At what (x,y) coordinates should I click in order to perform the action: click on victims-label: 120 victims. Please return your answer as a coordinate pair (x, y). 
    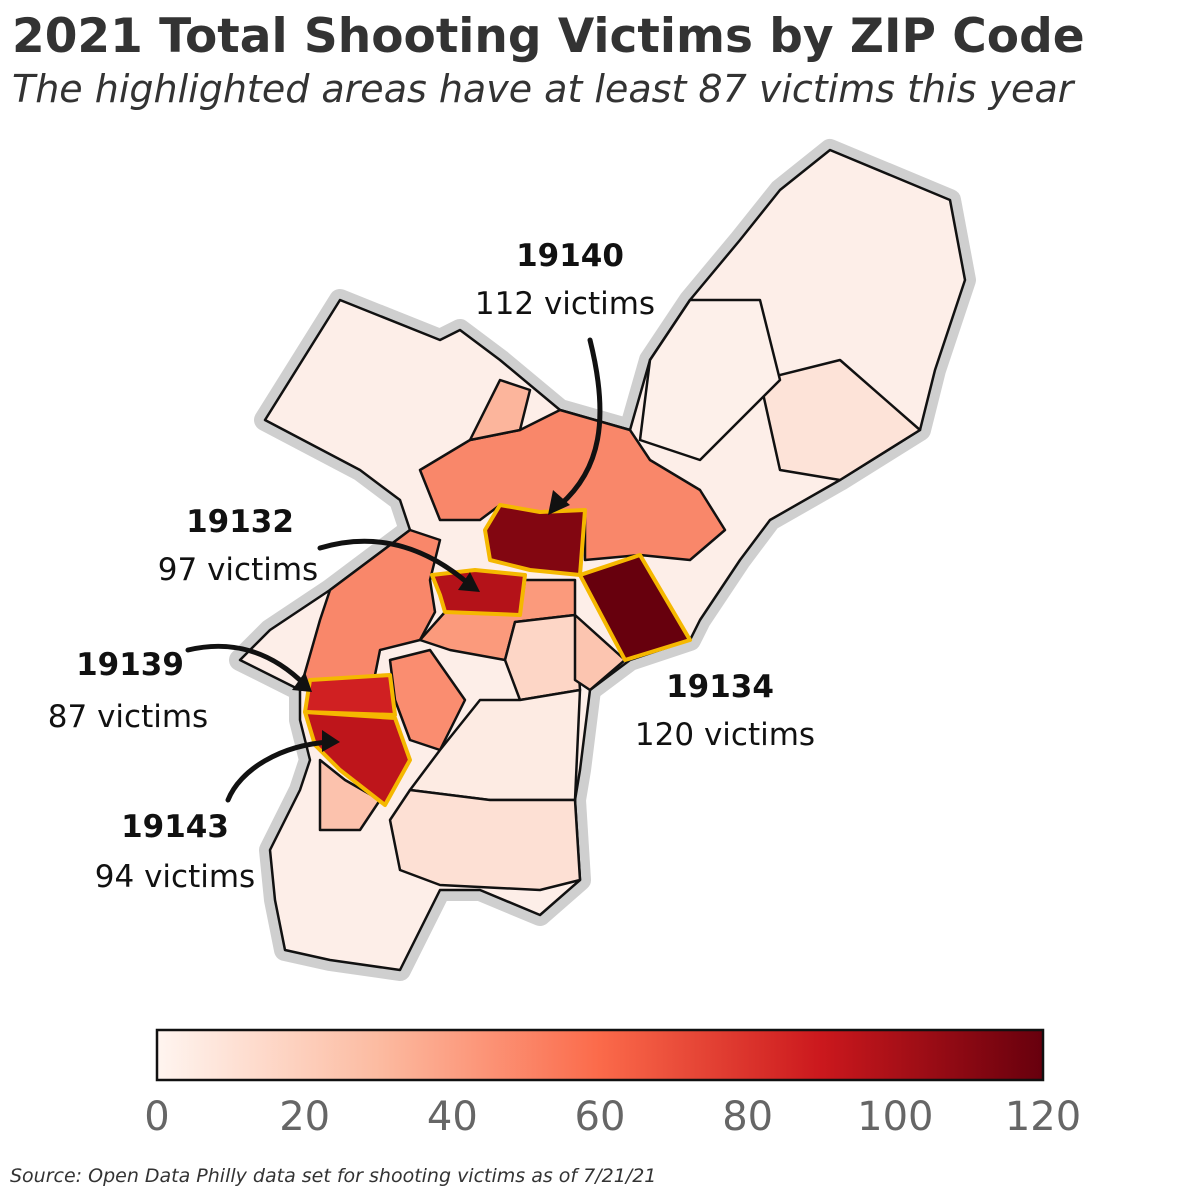
    Looking at the image, I should click on (725, 735).